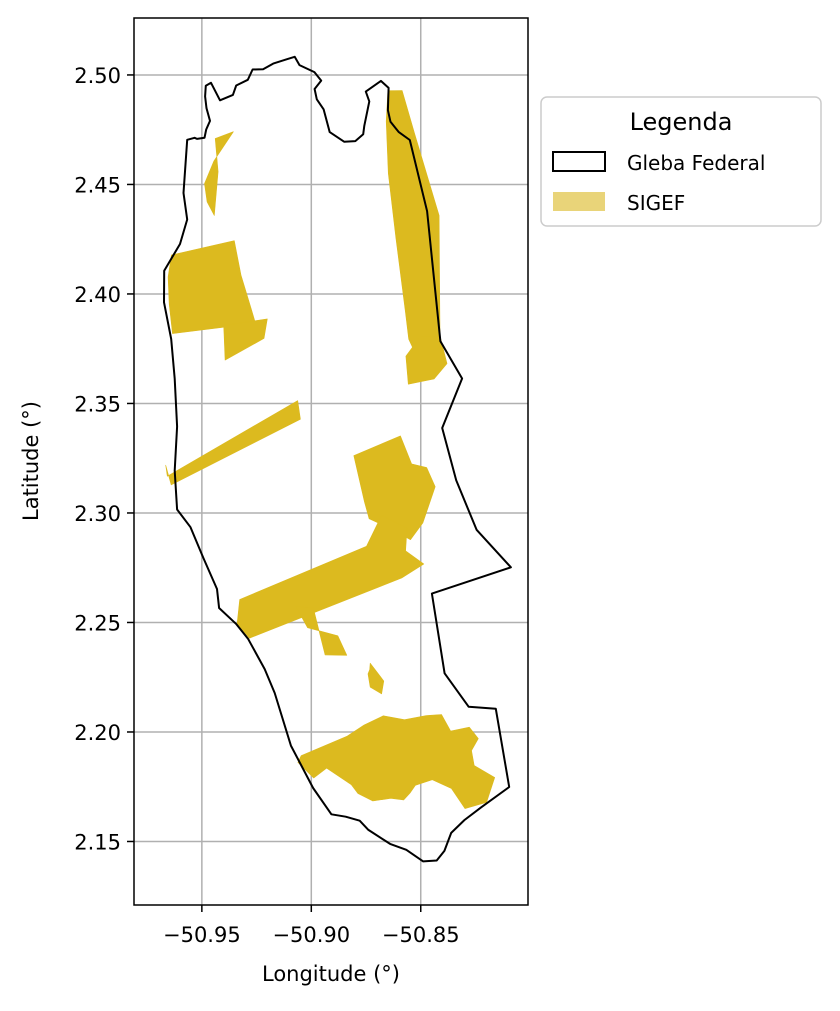  Describe the element at coordinates (681, 122) in the screenshot. I see `legend-title: Legenda` at that location.